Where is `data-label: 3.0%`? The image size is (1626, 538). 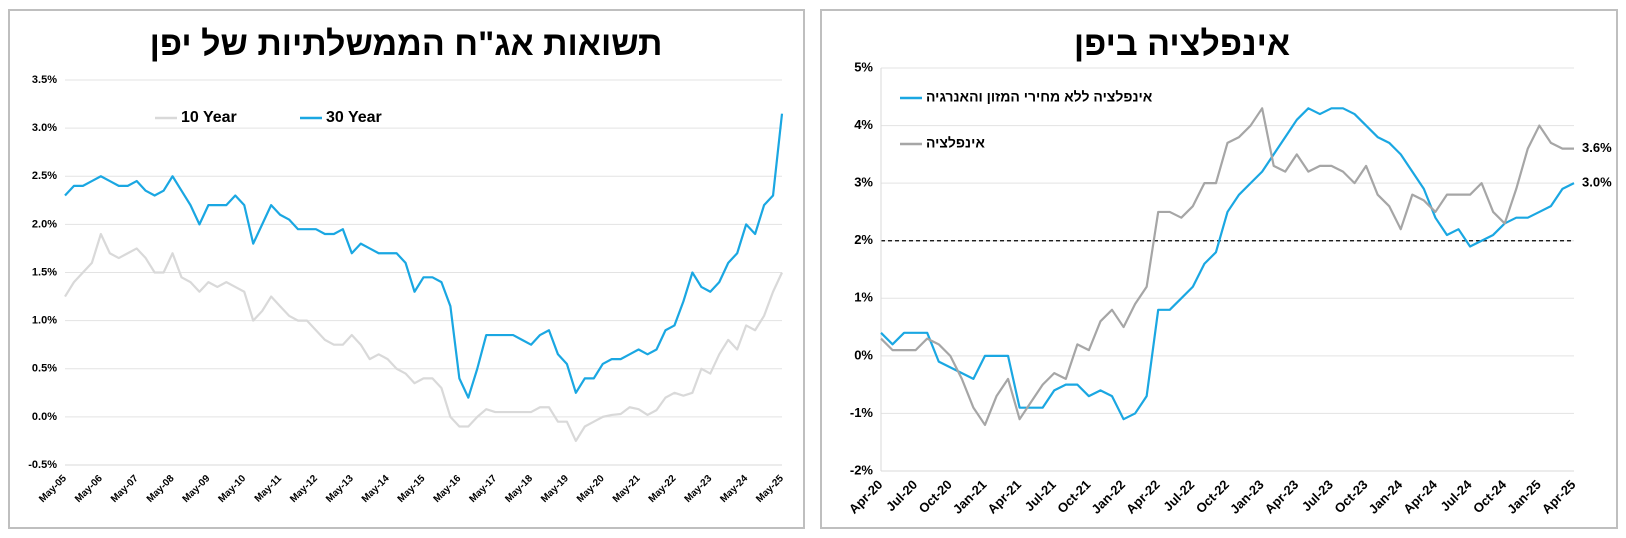
data-label: 3.0% is located at coordinates (1597, 182).